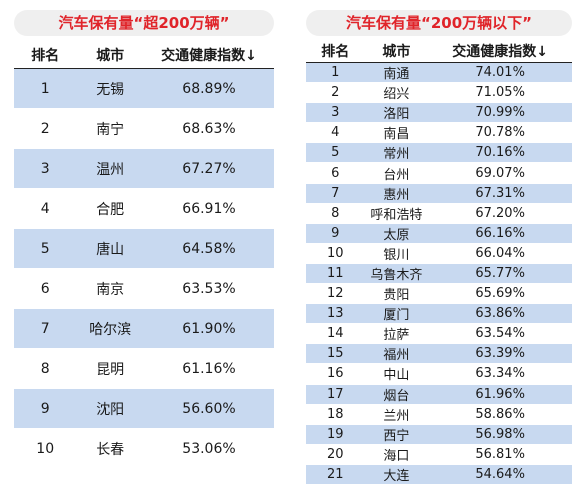 This screenshot has width=580, height=500. What do you see at coordinates (439, 374) in the screenshot?
I see `table-row: 16 中山 63.34%` at bounding box center [439, 374].